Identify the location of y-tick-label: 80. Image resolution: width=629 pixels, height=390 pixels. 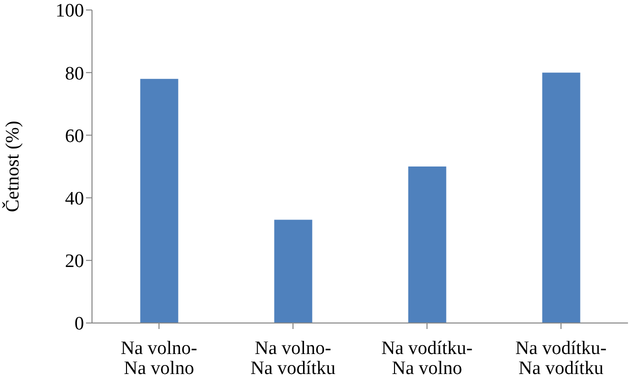
(74, 73).